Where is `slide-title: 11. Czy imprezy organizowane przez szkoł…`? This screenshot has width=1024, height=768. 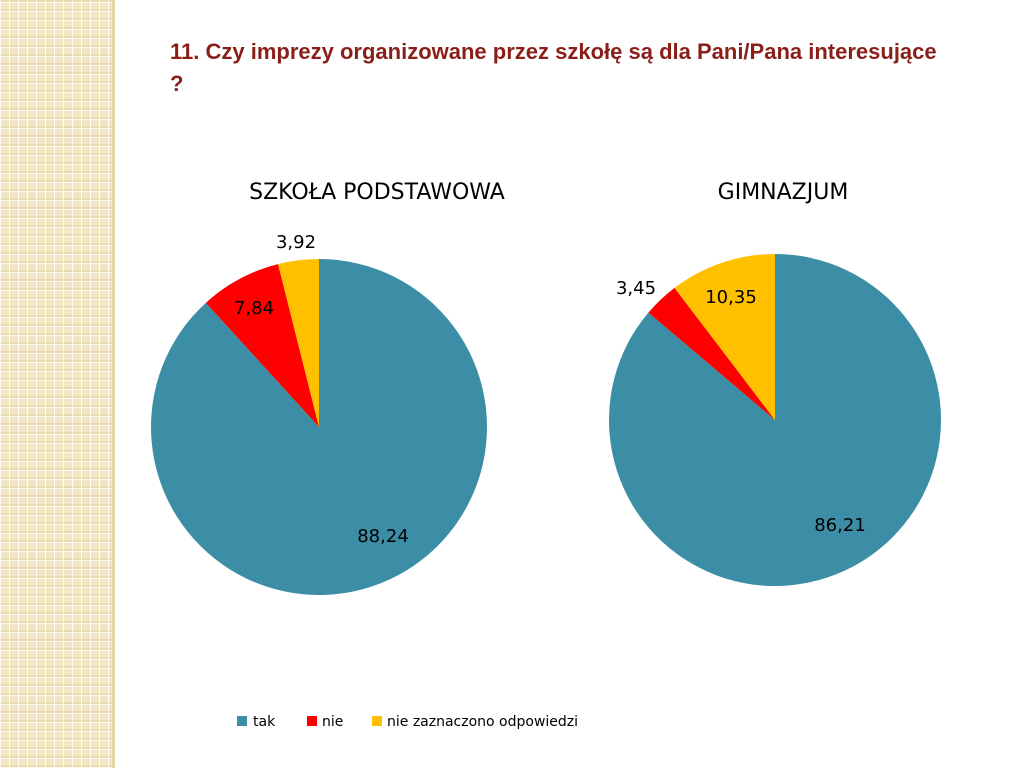 slide-title: 11. Czy imprezy organizowane przez szkoł… is located at coordinates (553, 67).